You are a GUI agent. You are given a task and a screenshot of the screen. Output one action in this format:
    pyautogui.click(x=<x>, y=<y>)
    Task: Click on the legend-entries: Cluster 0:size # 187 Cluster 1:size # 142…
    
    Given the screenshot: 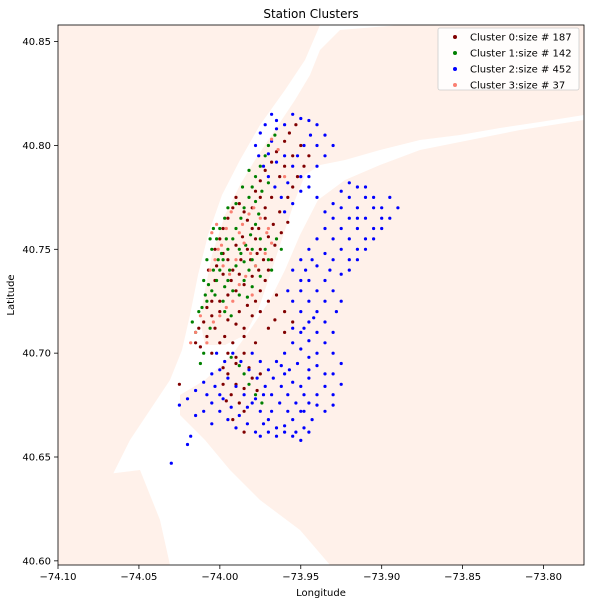 What is the action you would take?
    pyautogui.click(x=512, y=62)
    